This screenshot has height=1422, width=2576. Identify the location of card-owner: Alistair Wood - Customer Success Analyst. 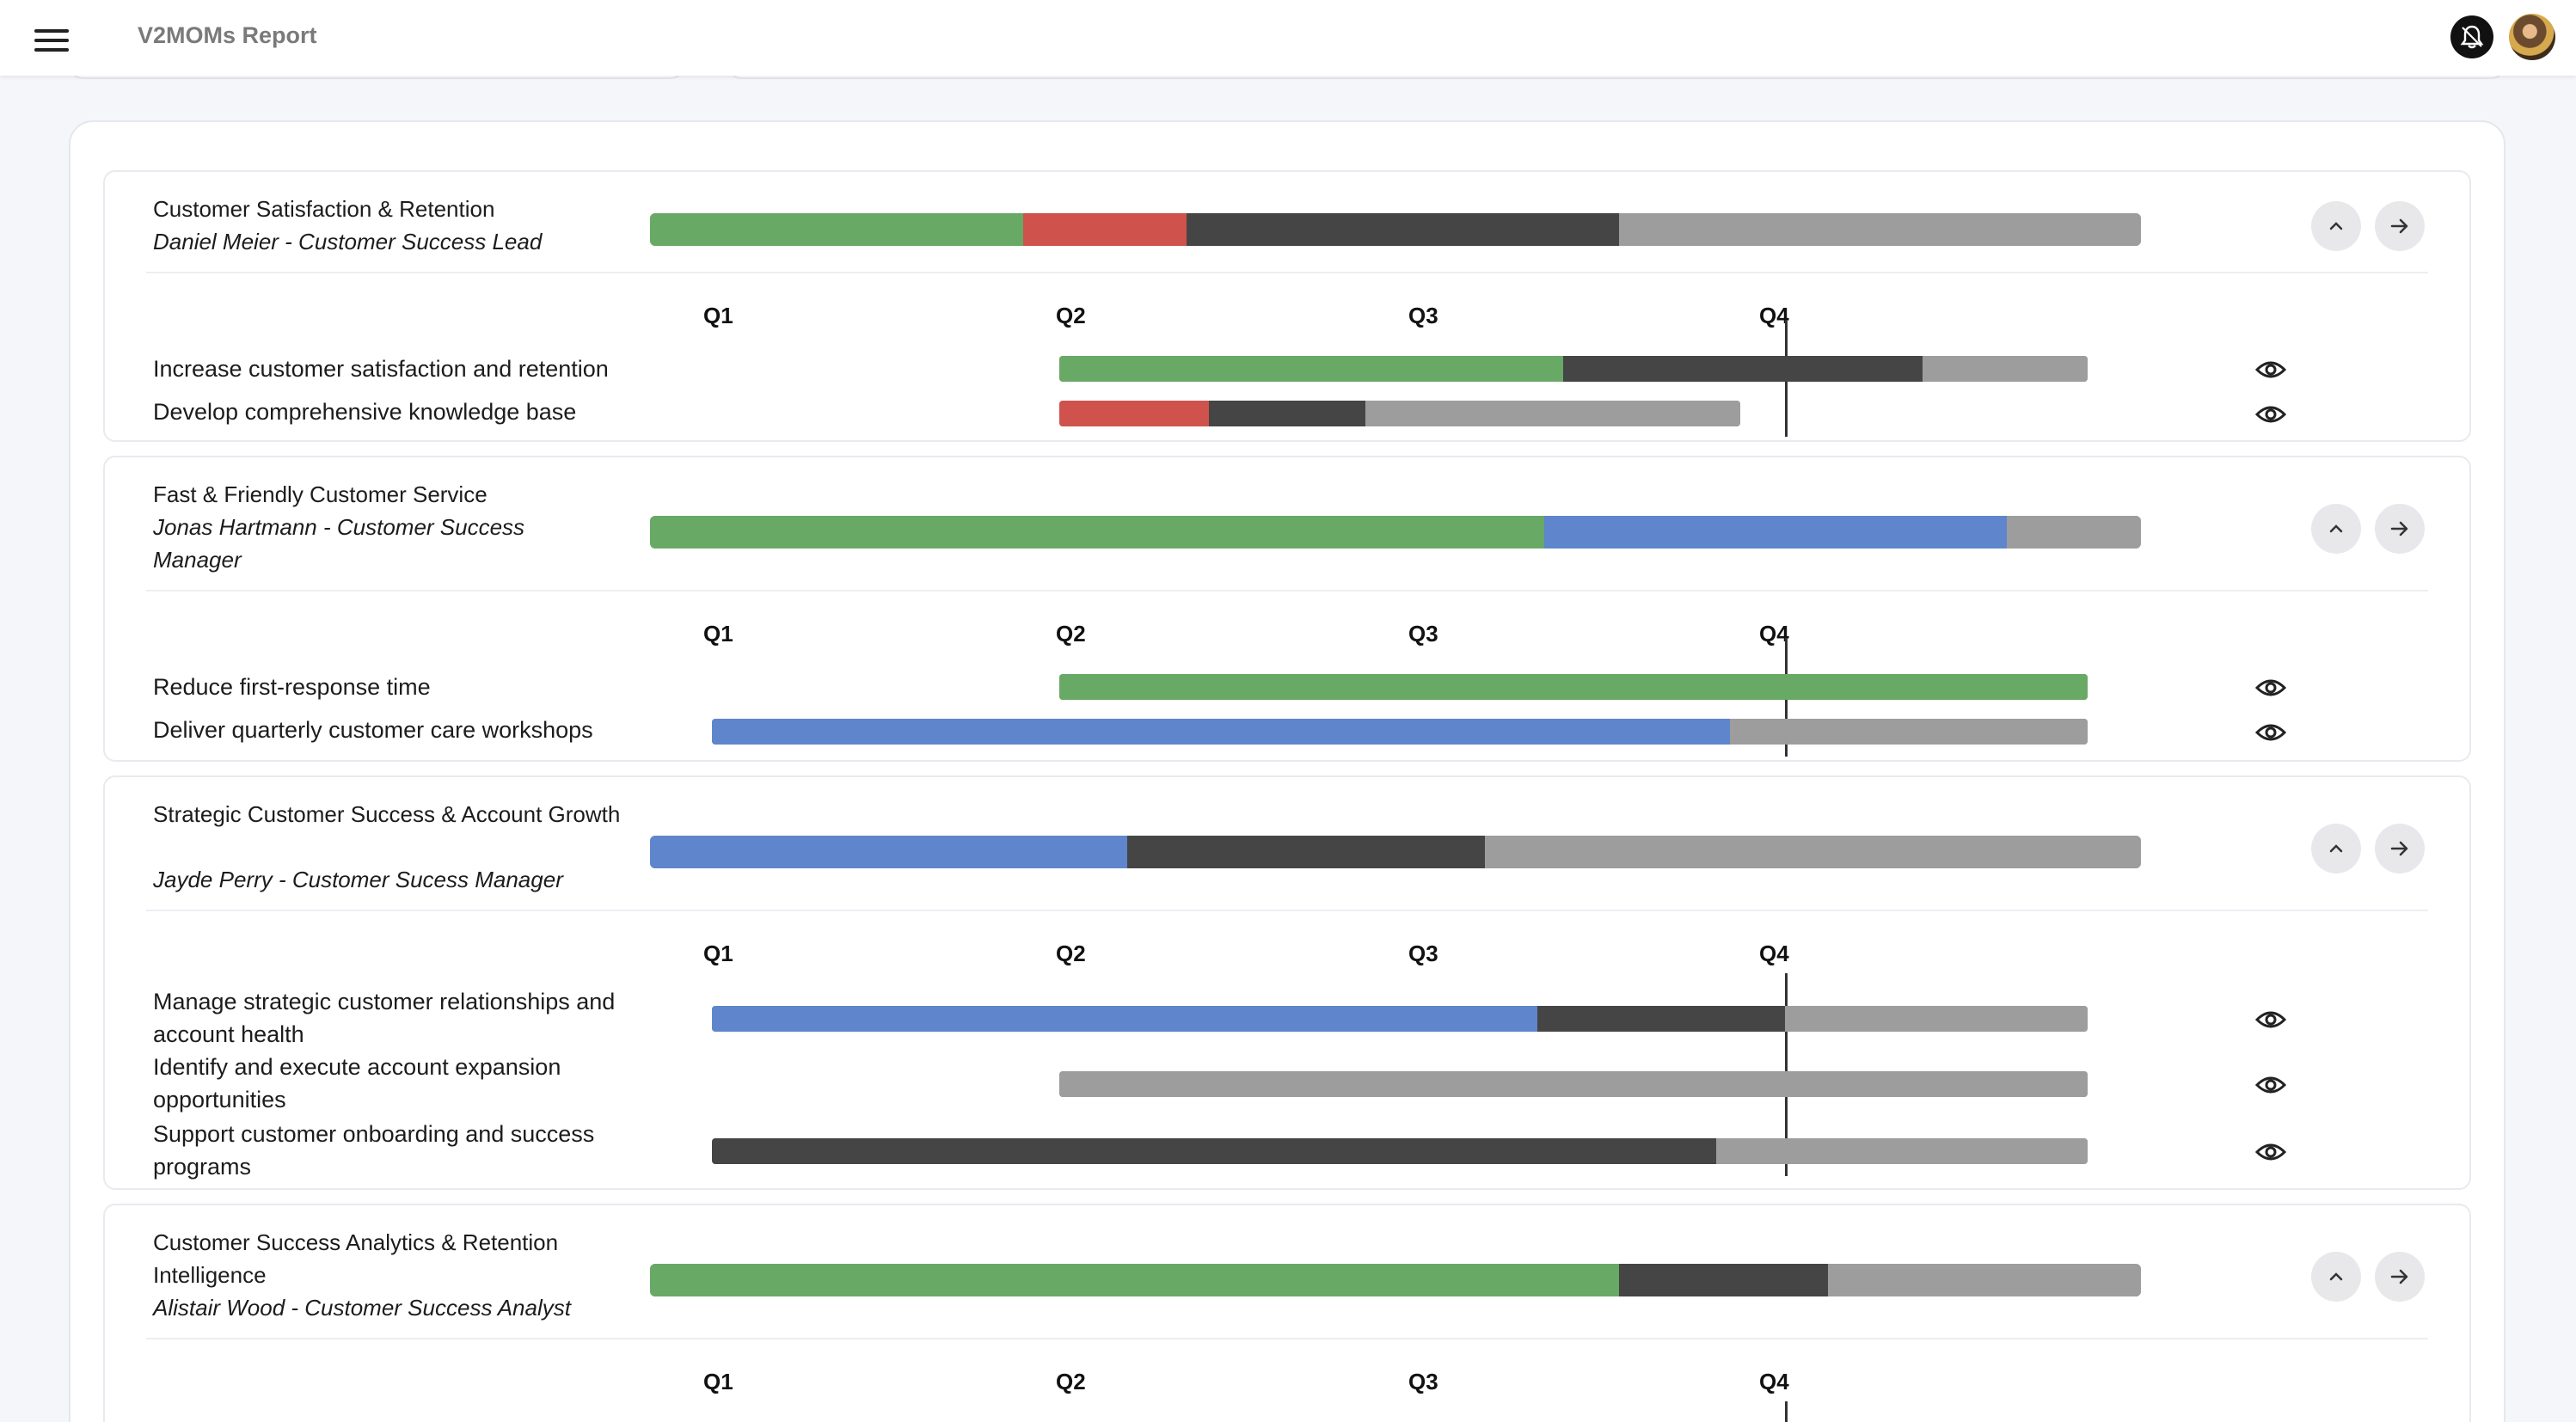
(362, 1308).